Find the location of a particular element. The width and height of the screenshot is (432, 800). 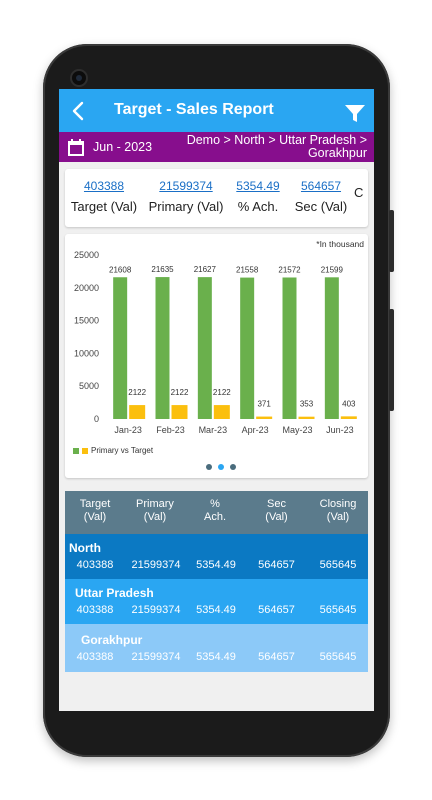

y-tick-label: 25000 is located at coordinates (86, 255).